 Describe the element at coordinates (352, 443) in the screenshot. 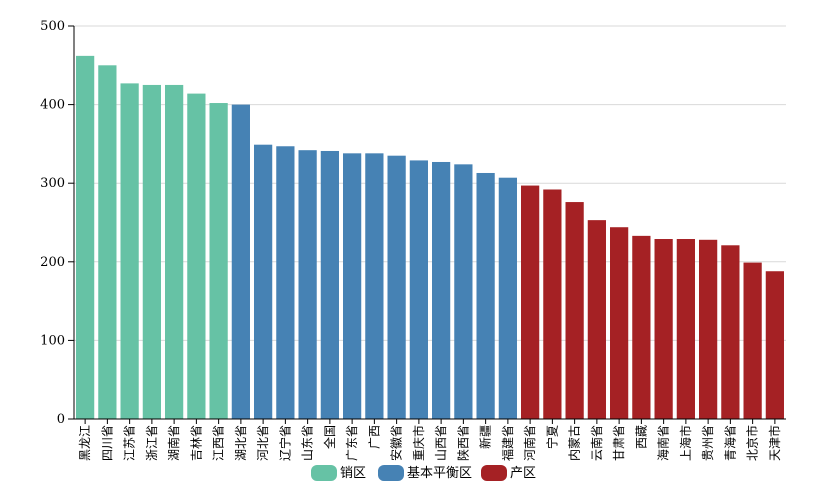

I see `category-label: 广东省` at that location.